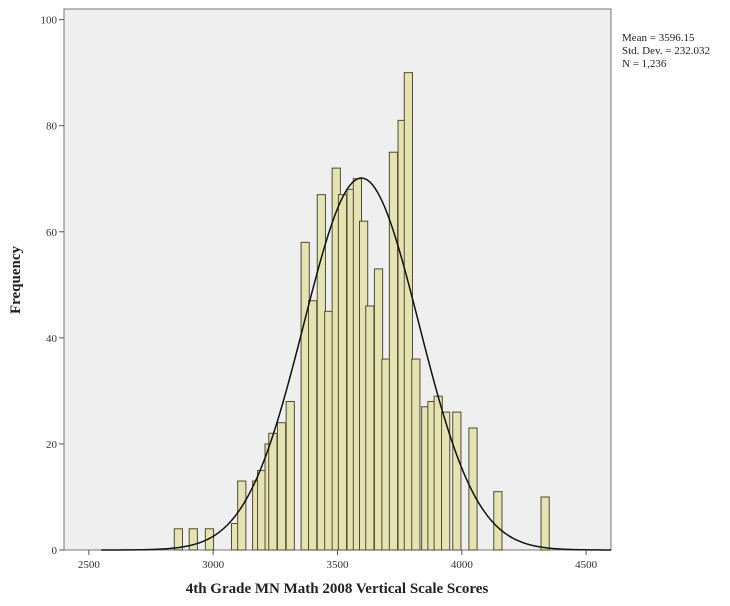 The height and width of the screenshot is (606, 730). What do you see at coordinates (658, 38) in the screenshot?
I see `stats-mean: Mean = 3596.15` at bounding box center [658, 38].